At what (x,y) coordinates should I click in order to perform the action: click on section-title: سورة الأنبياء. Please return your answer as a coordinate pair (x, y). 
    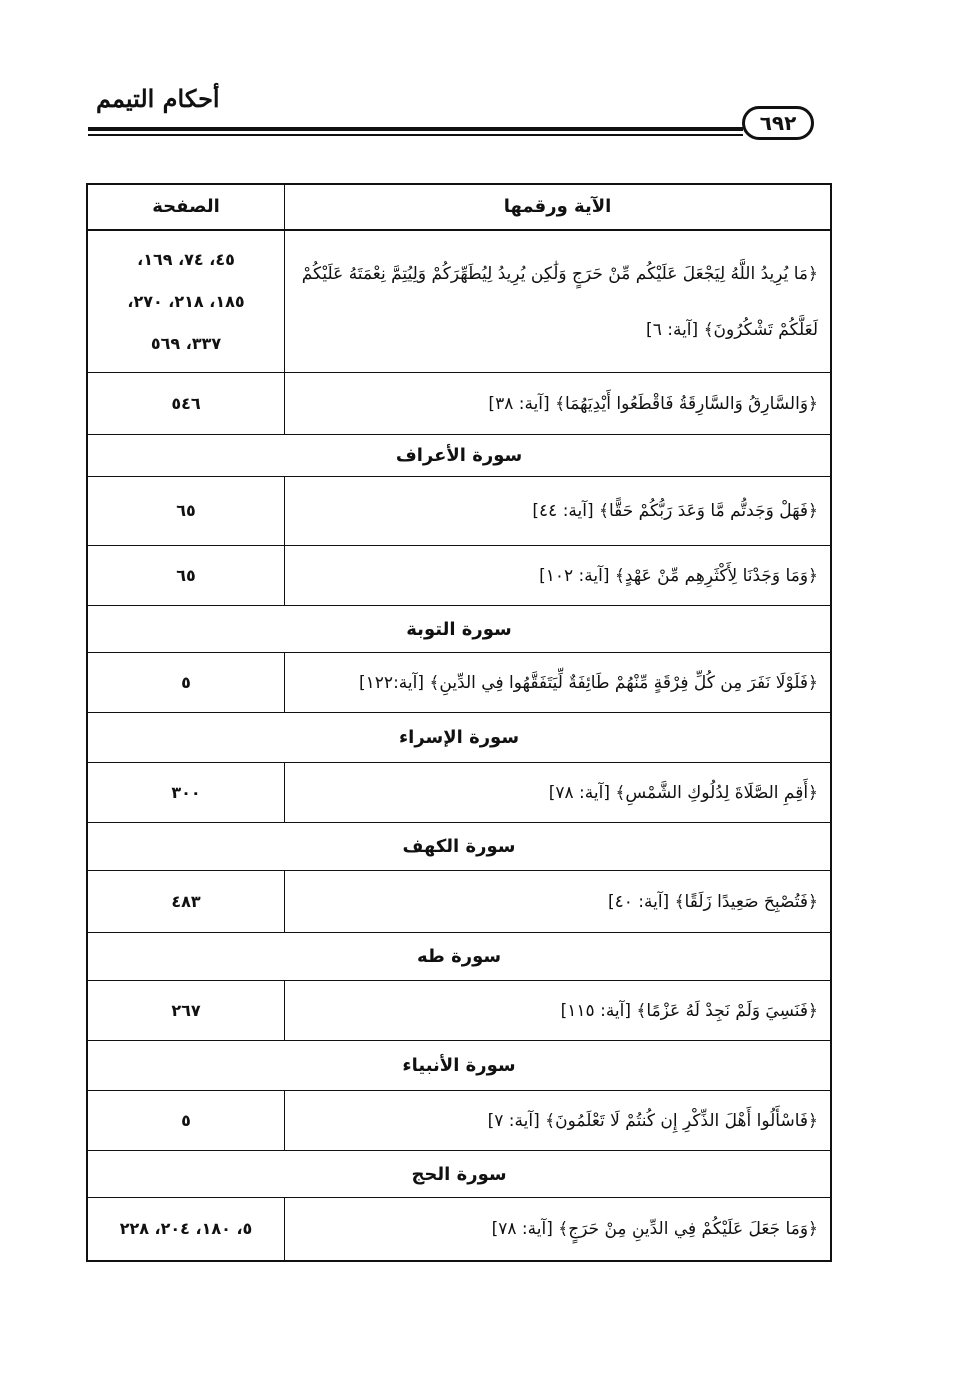
    Looking at the image, I should click on (459, 1065).